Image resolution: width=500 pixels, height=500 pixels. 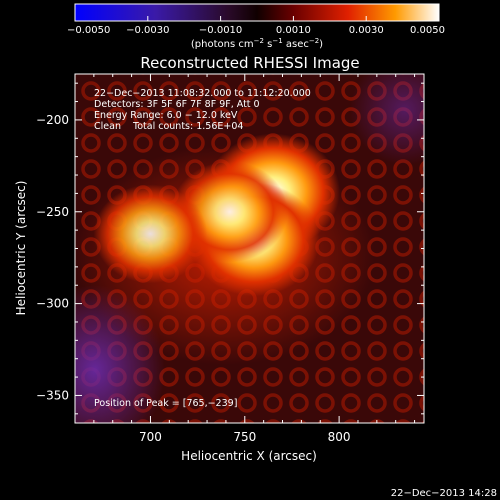 What do you see at coordinates (165, 403) in the screenshot?
I see `peak-position-label: Position of Peak = [765,−239]` at bounding box center [165, 403].